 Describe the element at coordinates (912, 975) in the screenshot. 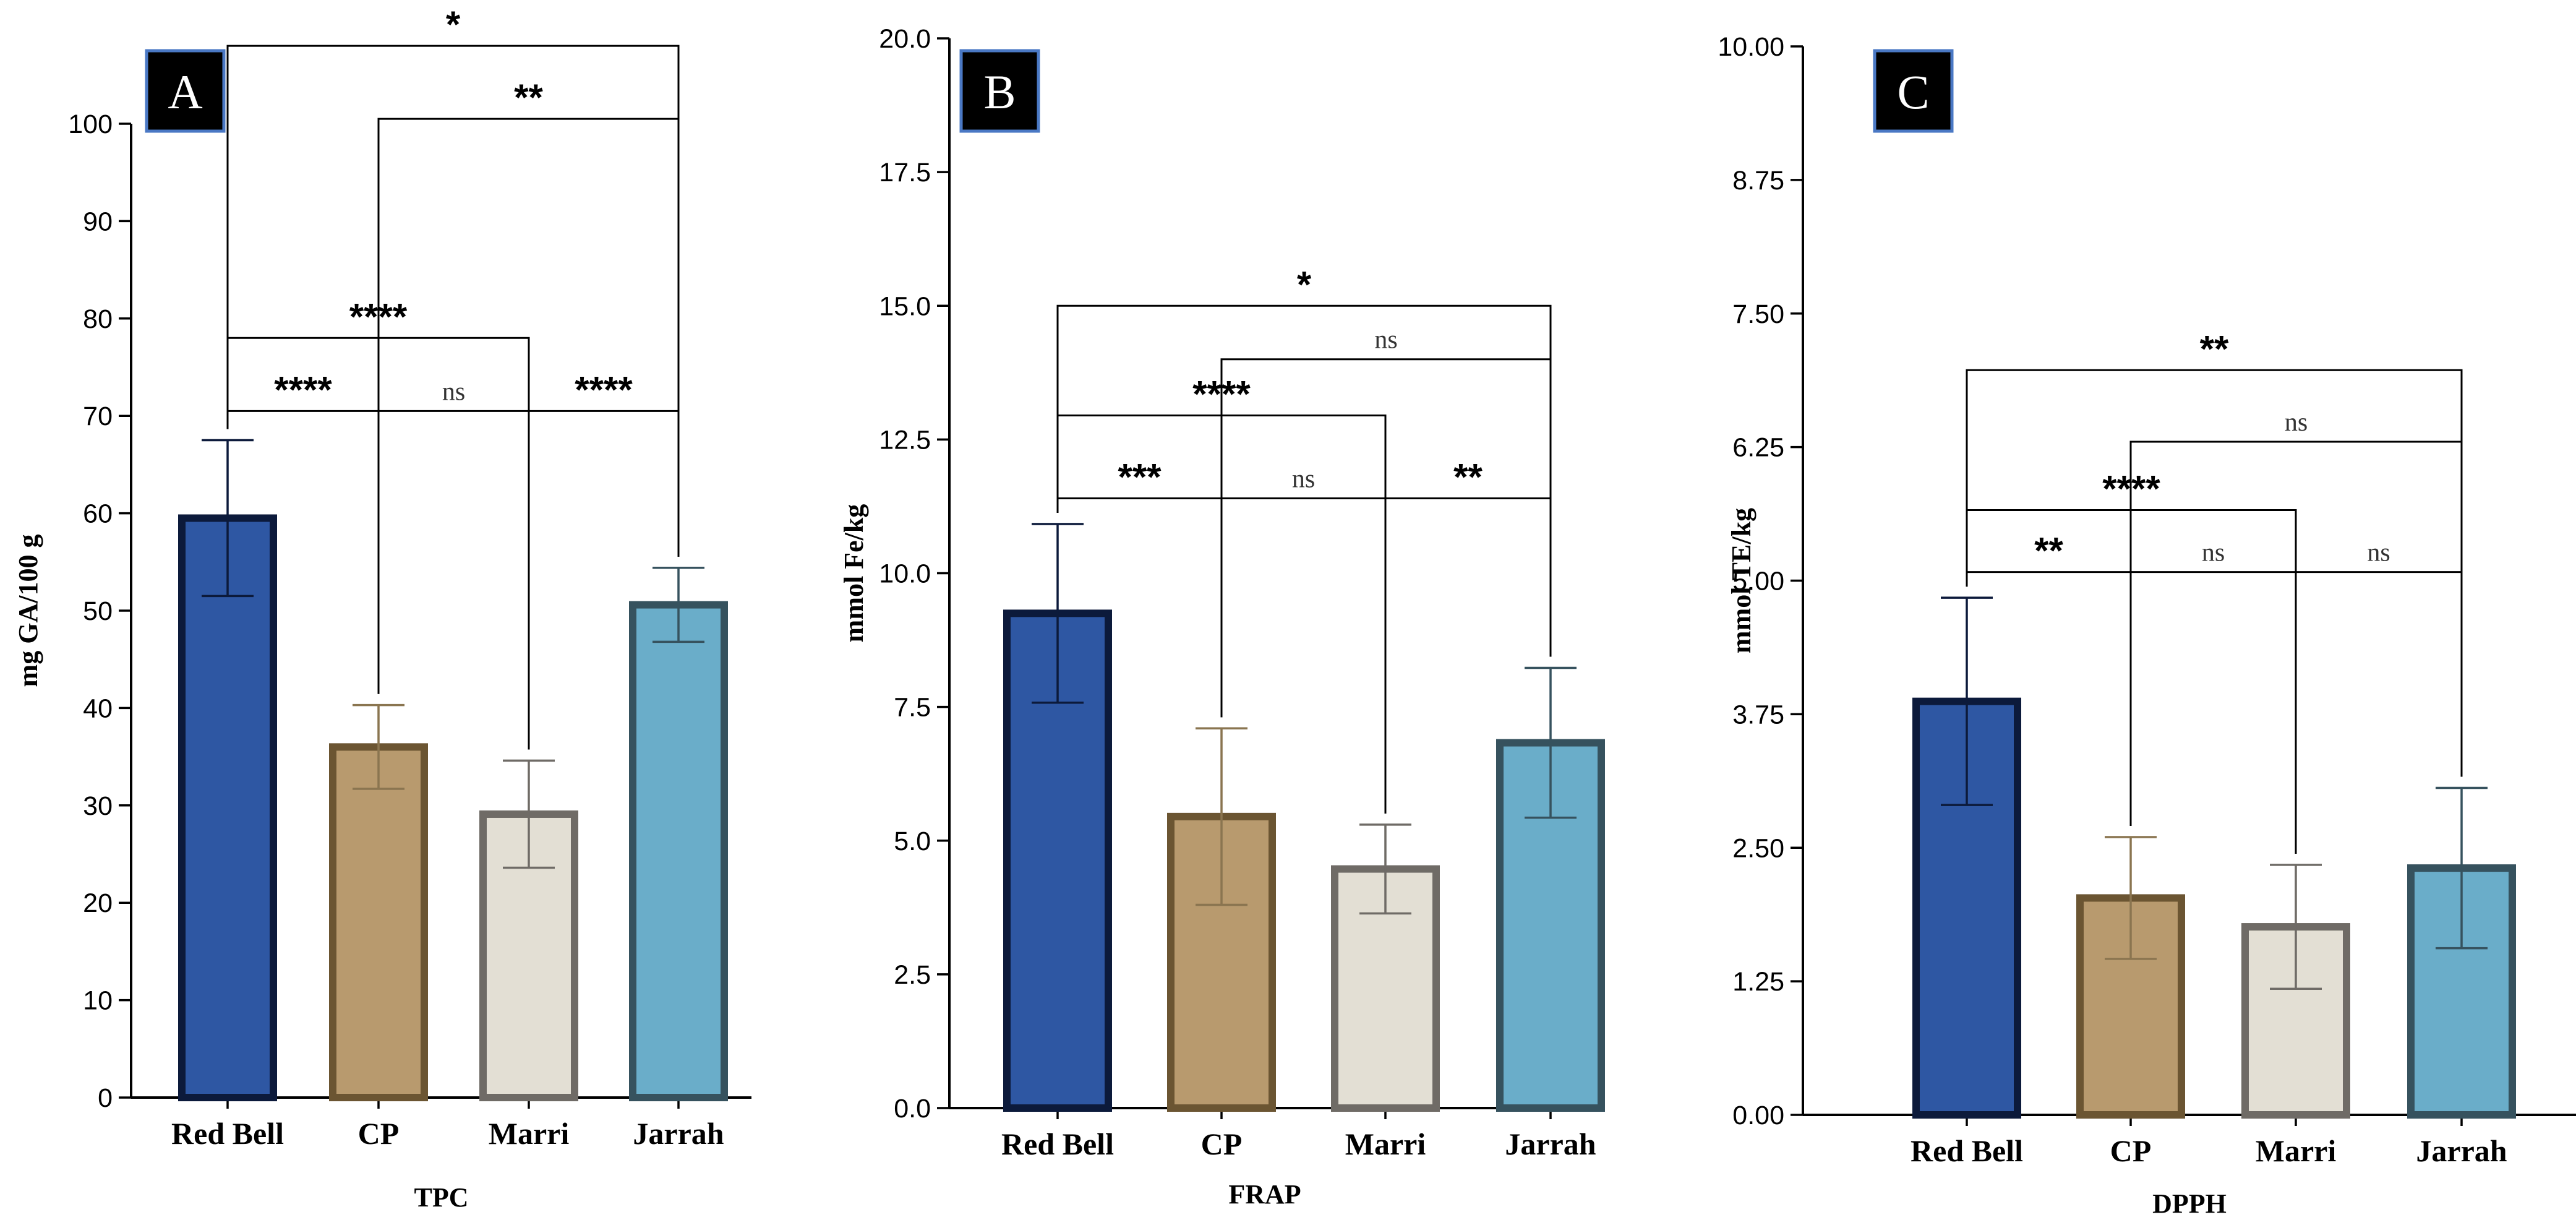

I see `y-tick-label: 2.5` at that location.